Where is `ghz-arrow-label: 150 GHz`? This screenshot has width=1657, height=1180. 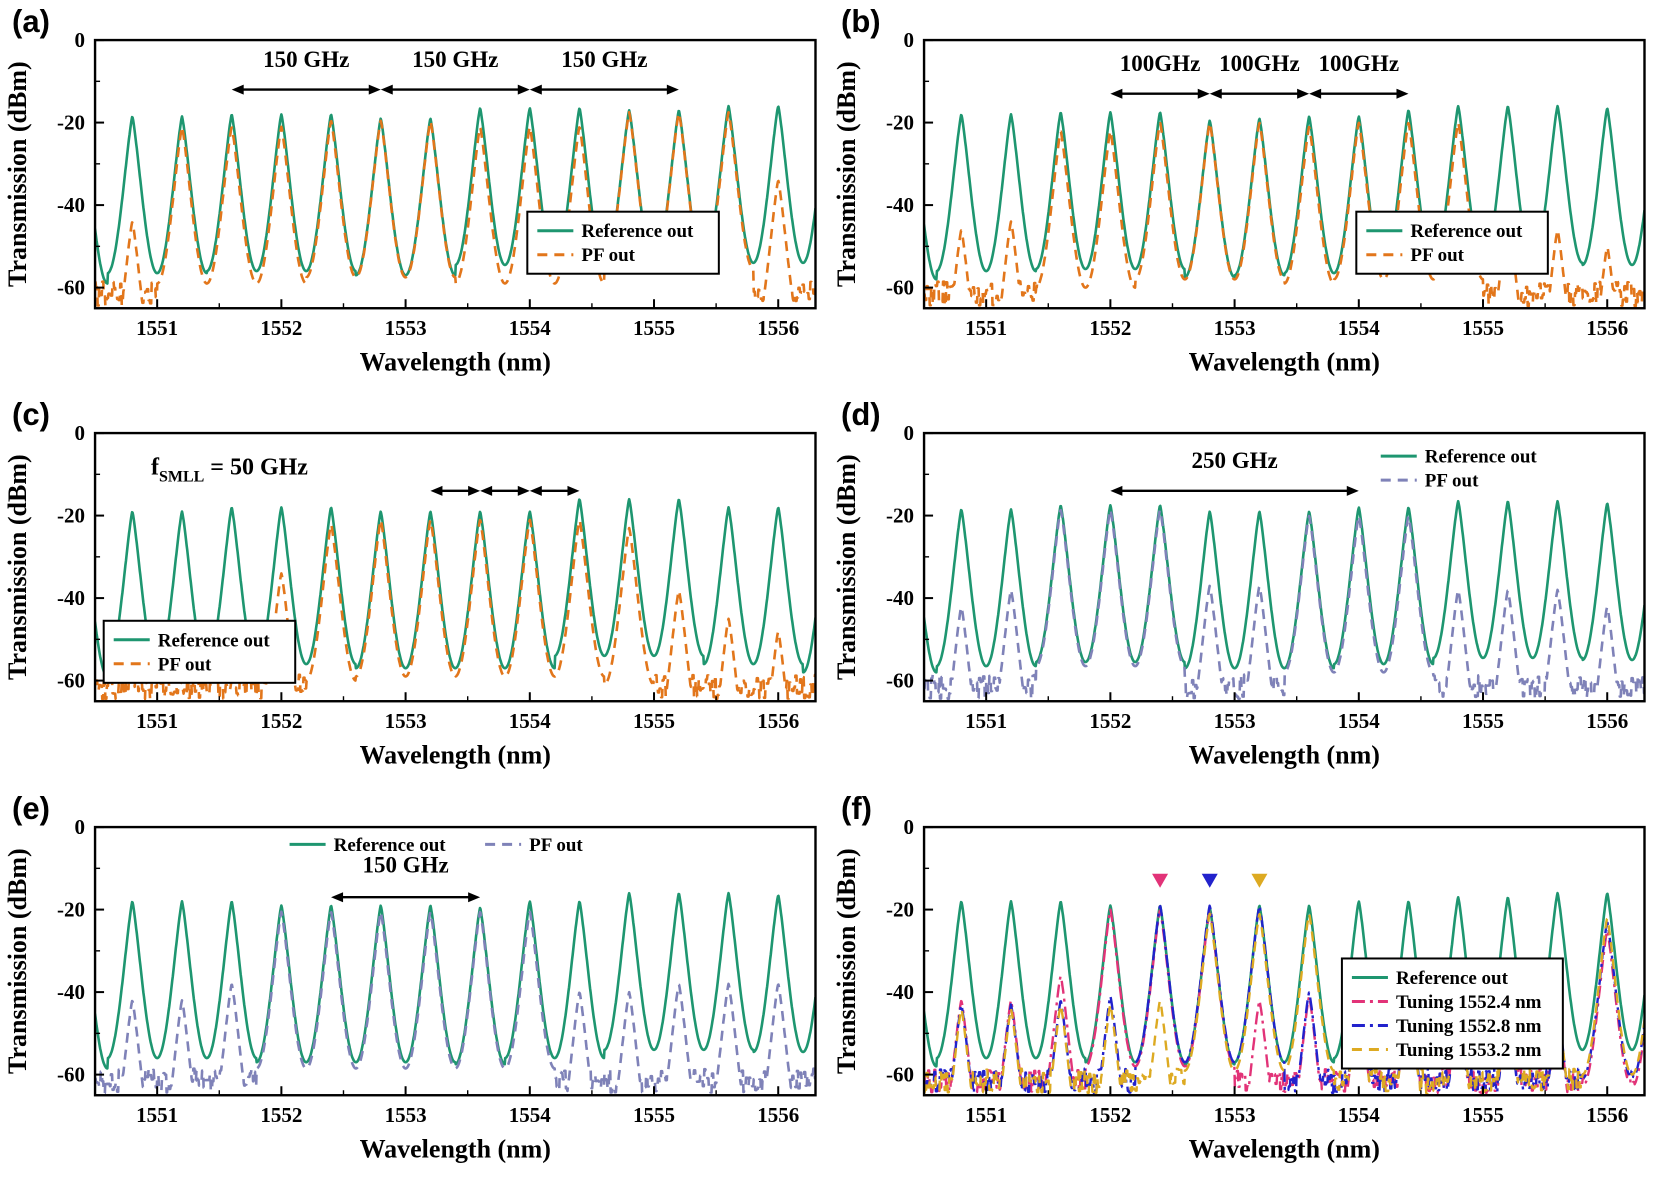
ghz-arrow-label: 150 GHz is located at coordinates (455, 59).